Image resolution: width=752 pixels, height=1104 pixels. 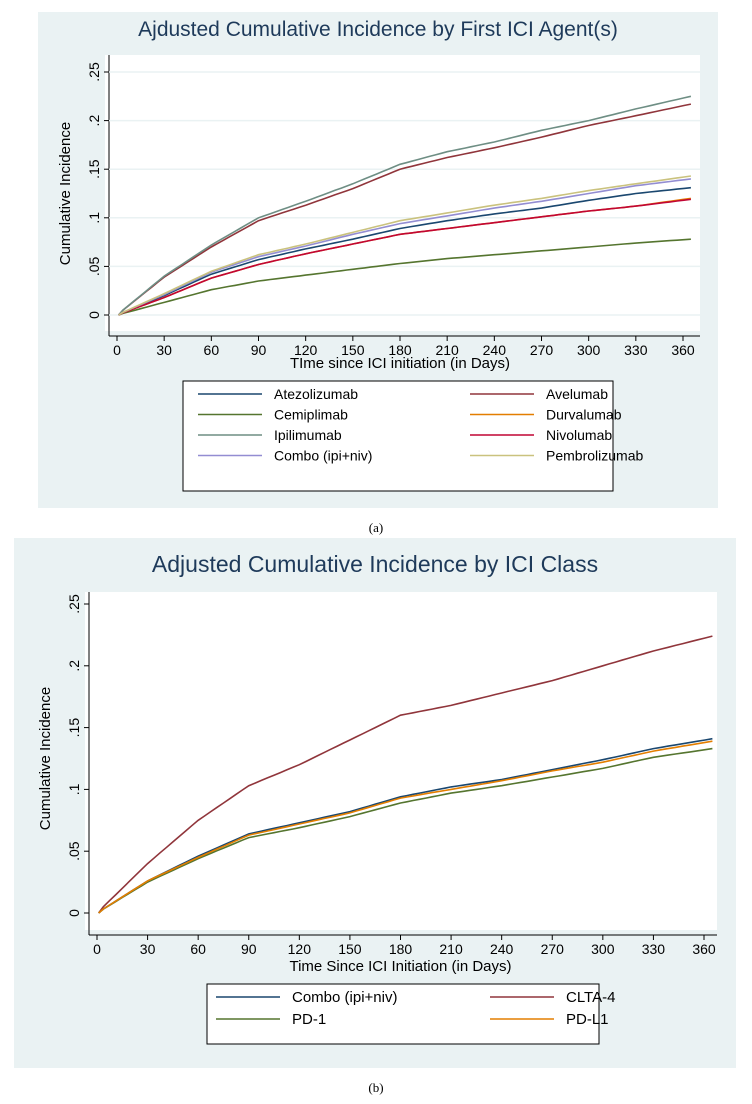 I want to click on legend-label: CLTA-4, so click(x=590, y=997).